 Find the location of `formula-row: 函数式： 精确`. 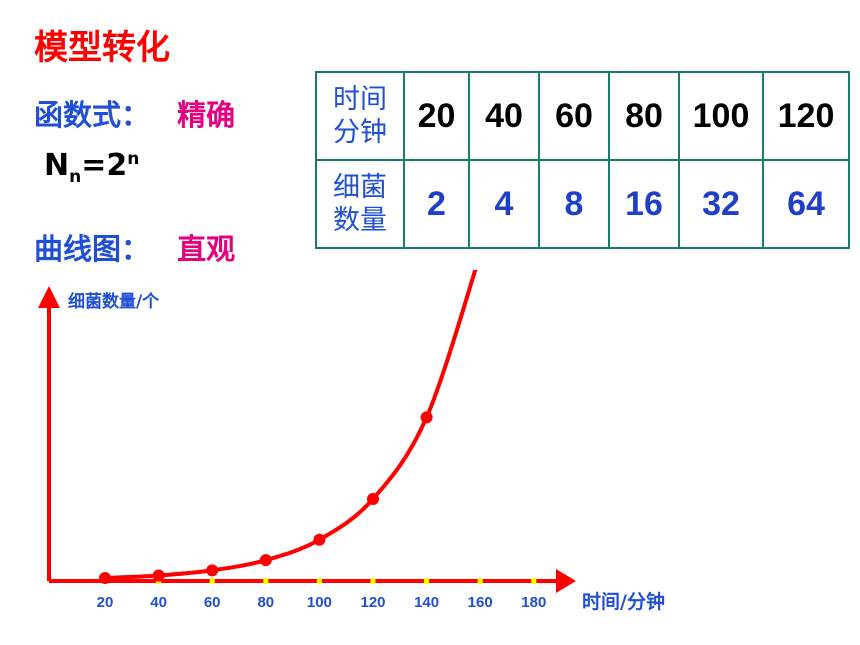

formula-row: 函数式： 精确 is located at coordinates (134, 113).